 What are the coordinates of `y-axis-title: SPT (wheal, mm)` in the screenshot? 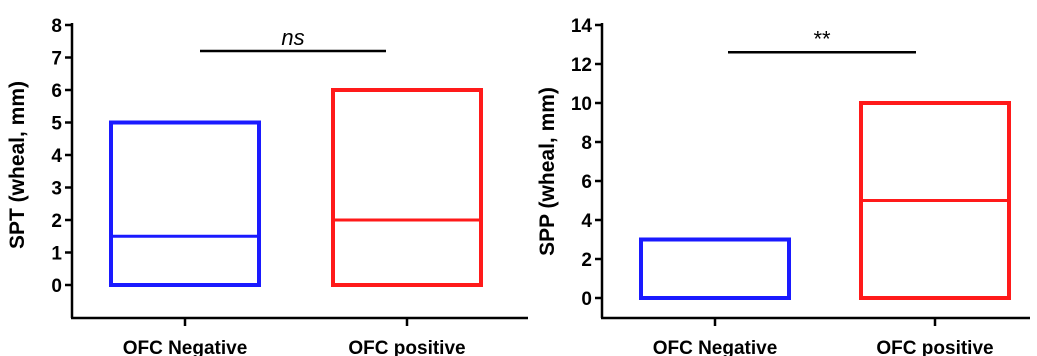 It's located at (17, 165).